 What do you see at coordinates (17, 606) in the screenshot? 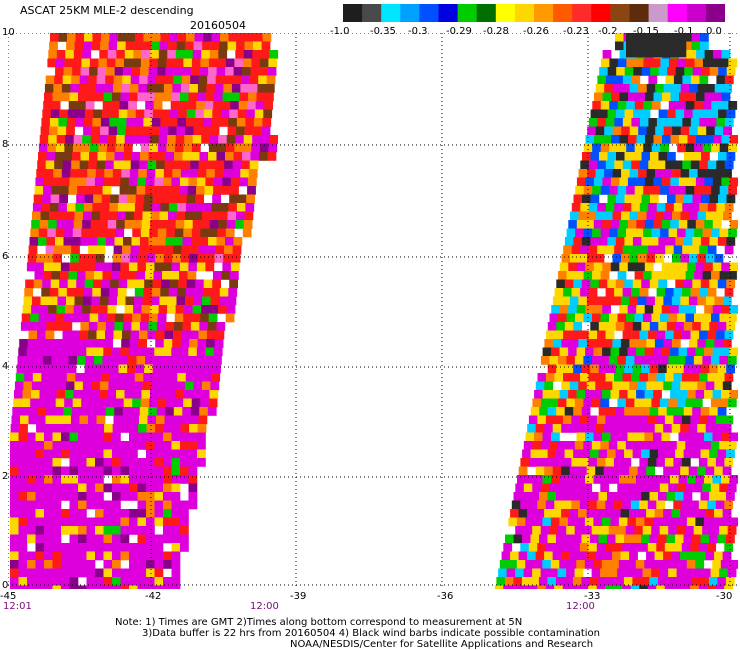
I see `time-label-left: 12:01` at bounding box center [17, 606].